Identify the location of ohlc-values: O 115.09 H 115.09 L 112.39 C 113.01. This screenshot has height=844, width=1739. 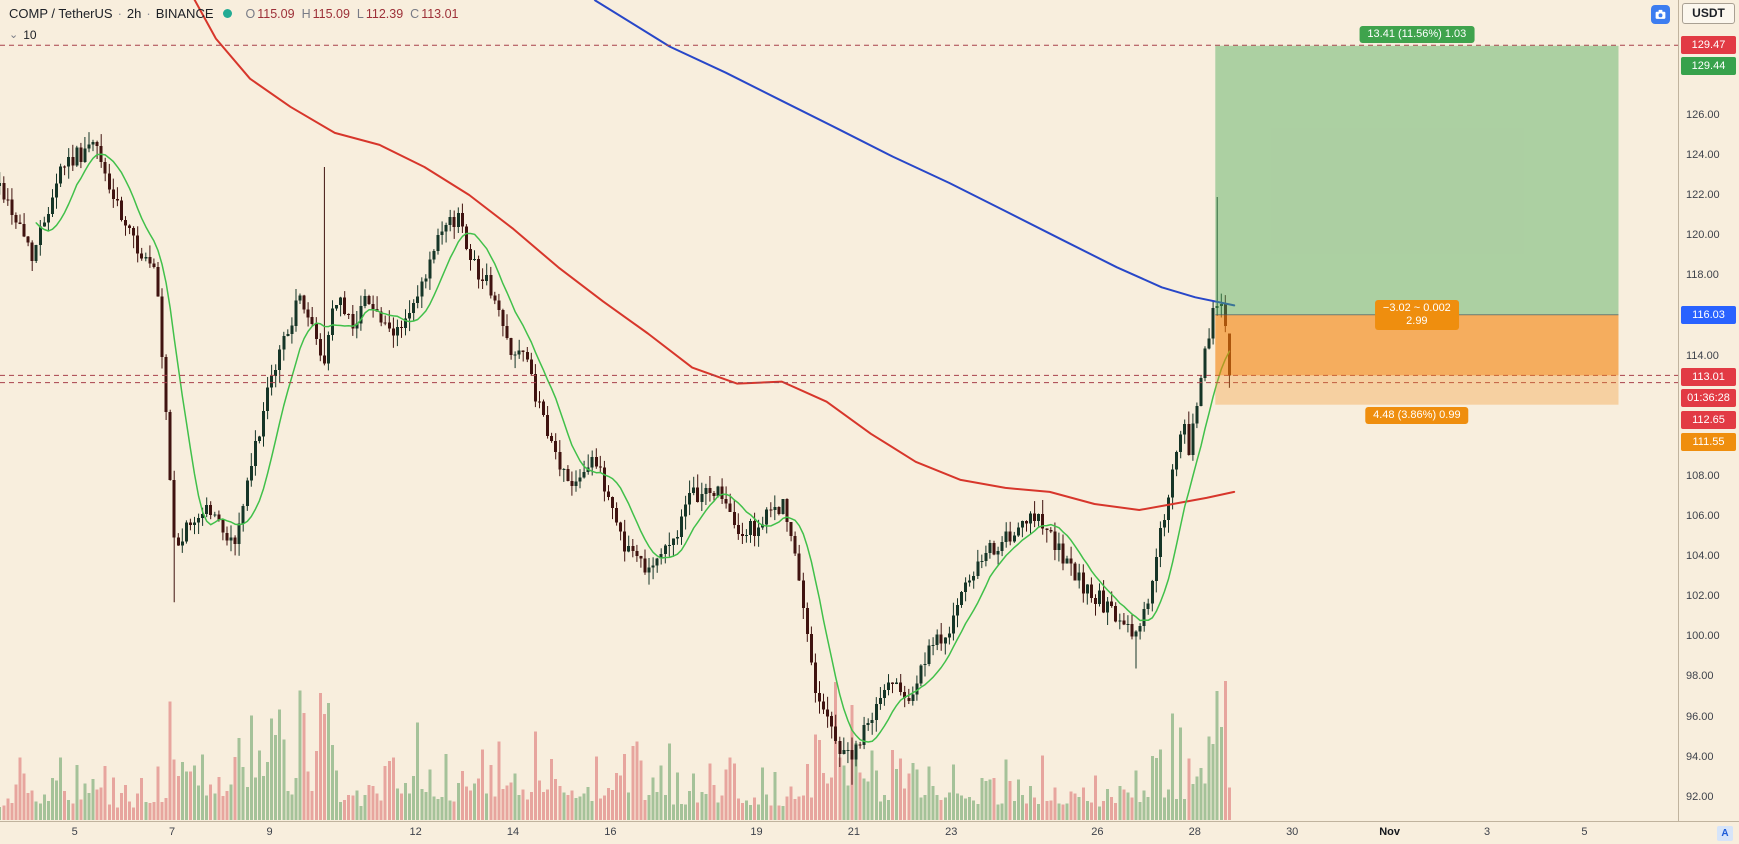
(349, 14).